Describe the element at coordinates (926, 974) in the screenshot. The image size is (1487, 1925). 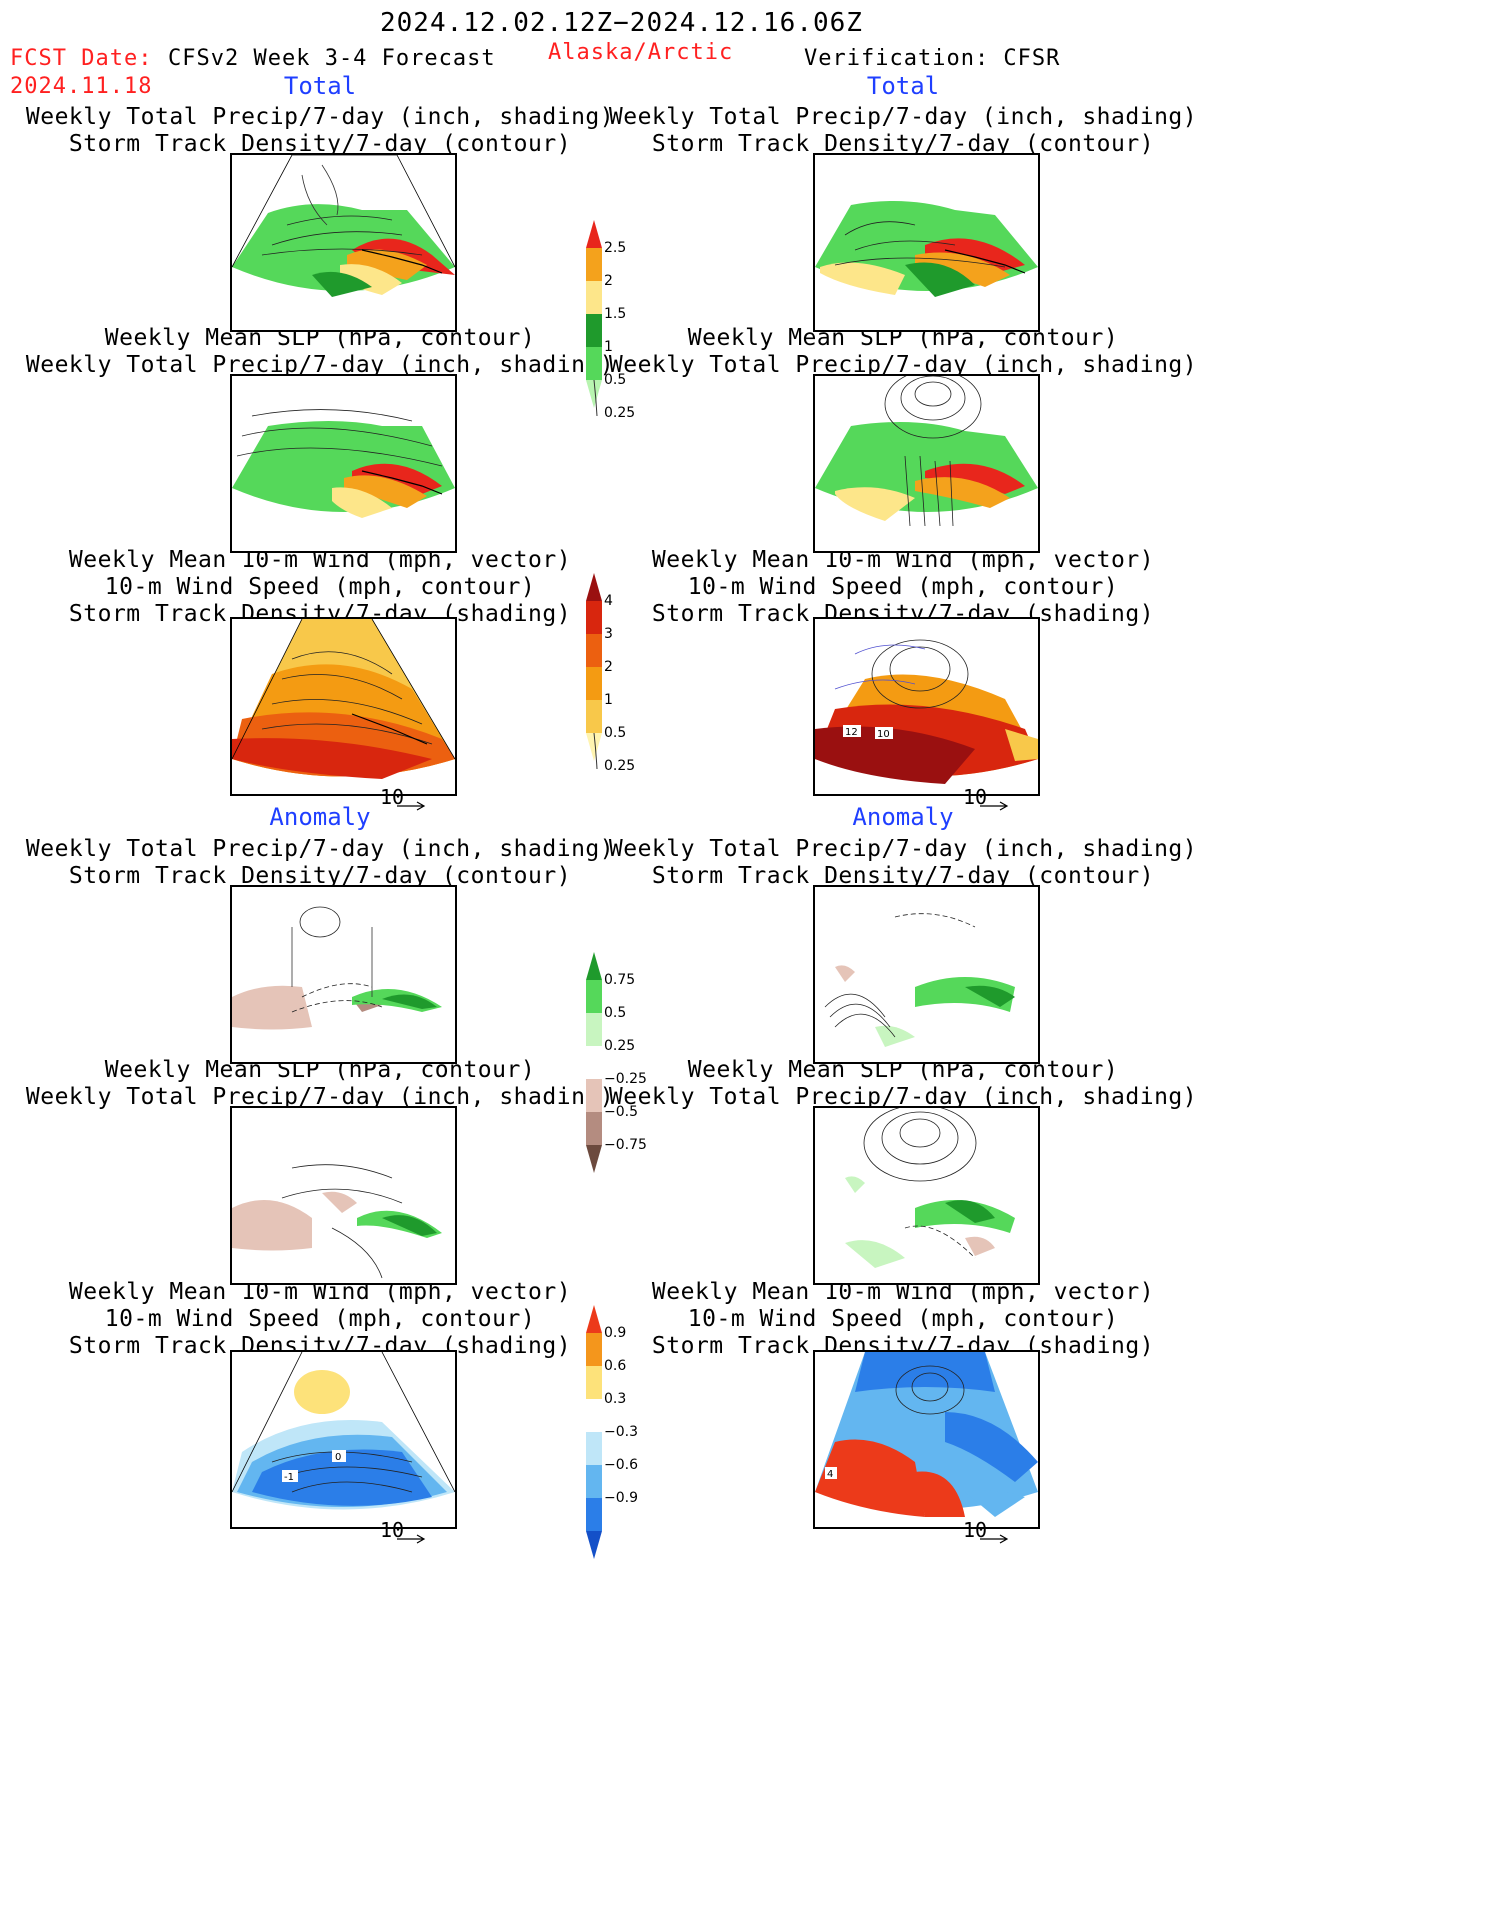
I see `map-anom-precip-verification` at that location.